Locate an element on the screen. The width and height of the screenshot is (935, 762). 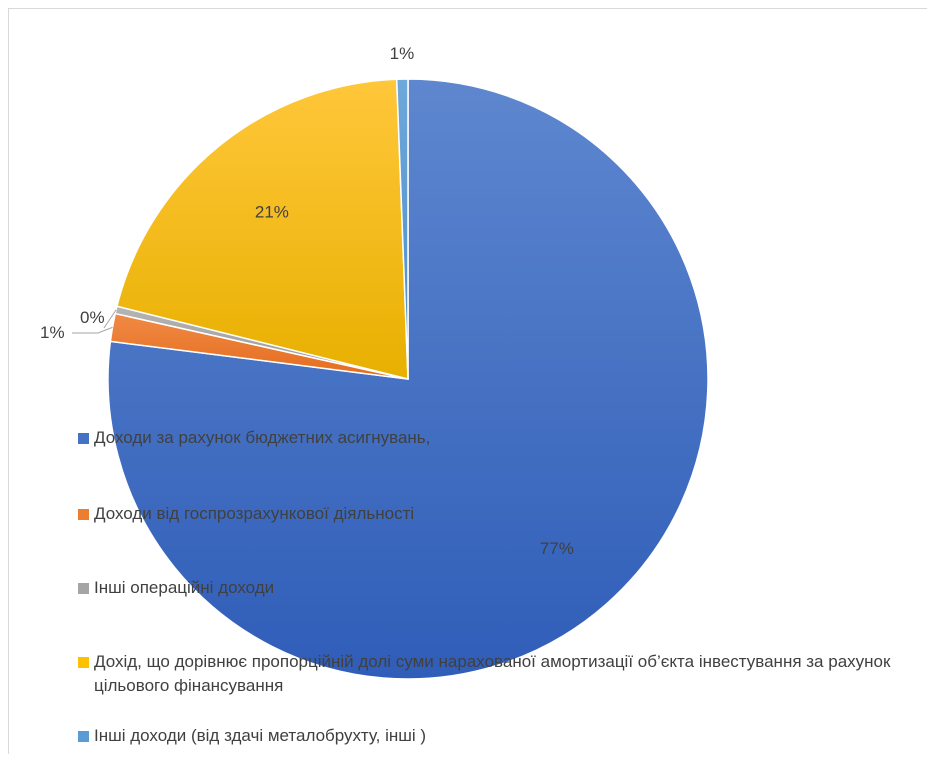
legend-swatch-self-supporting is located at coordinates (83, 514).